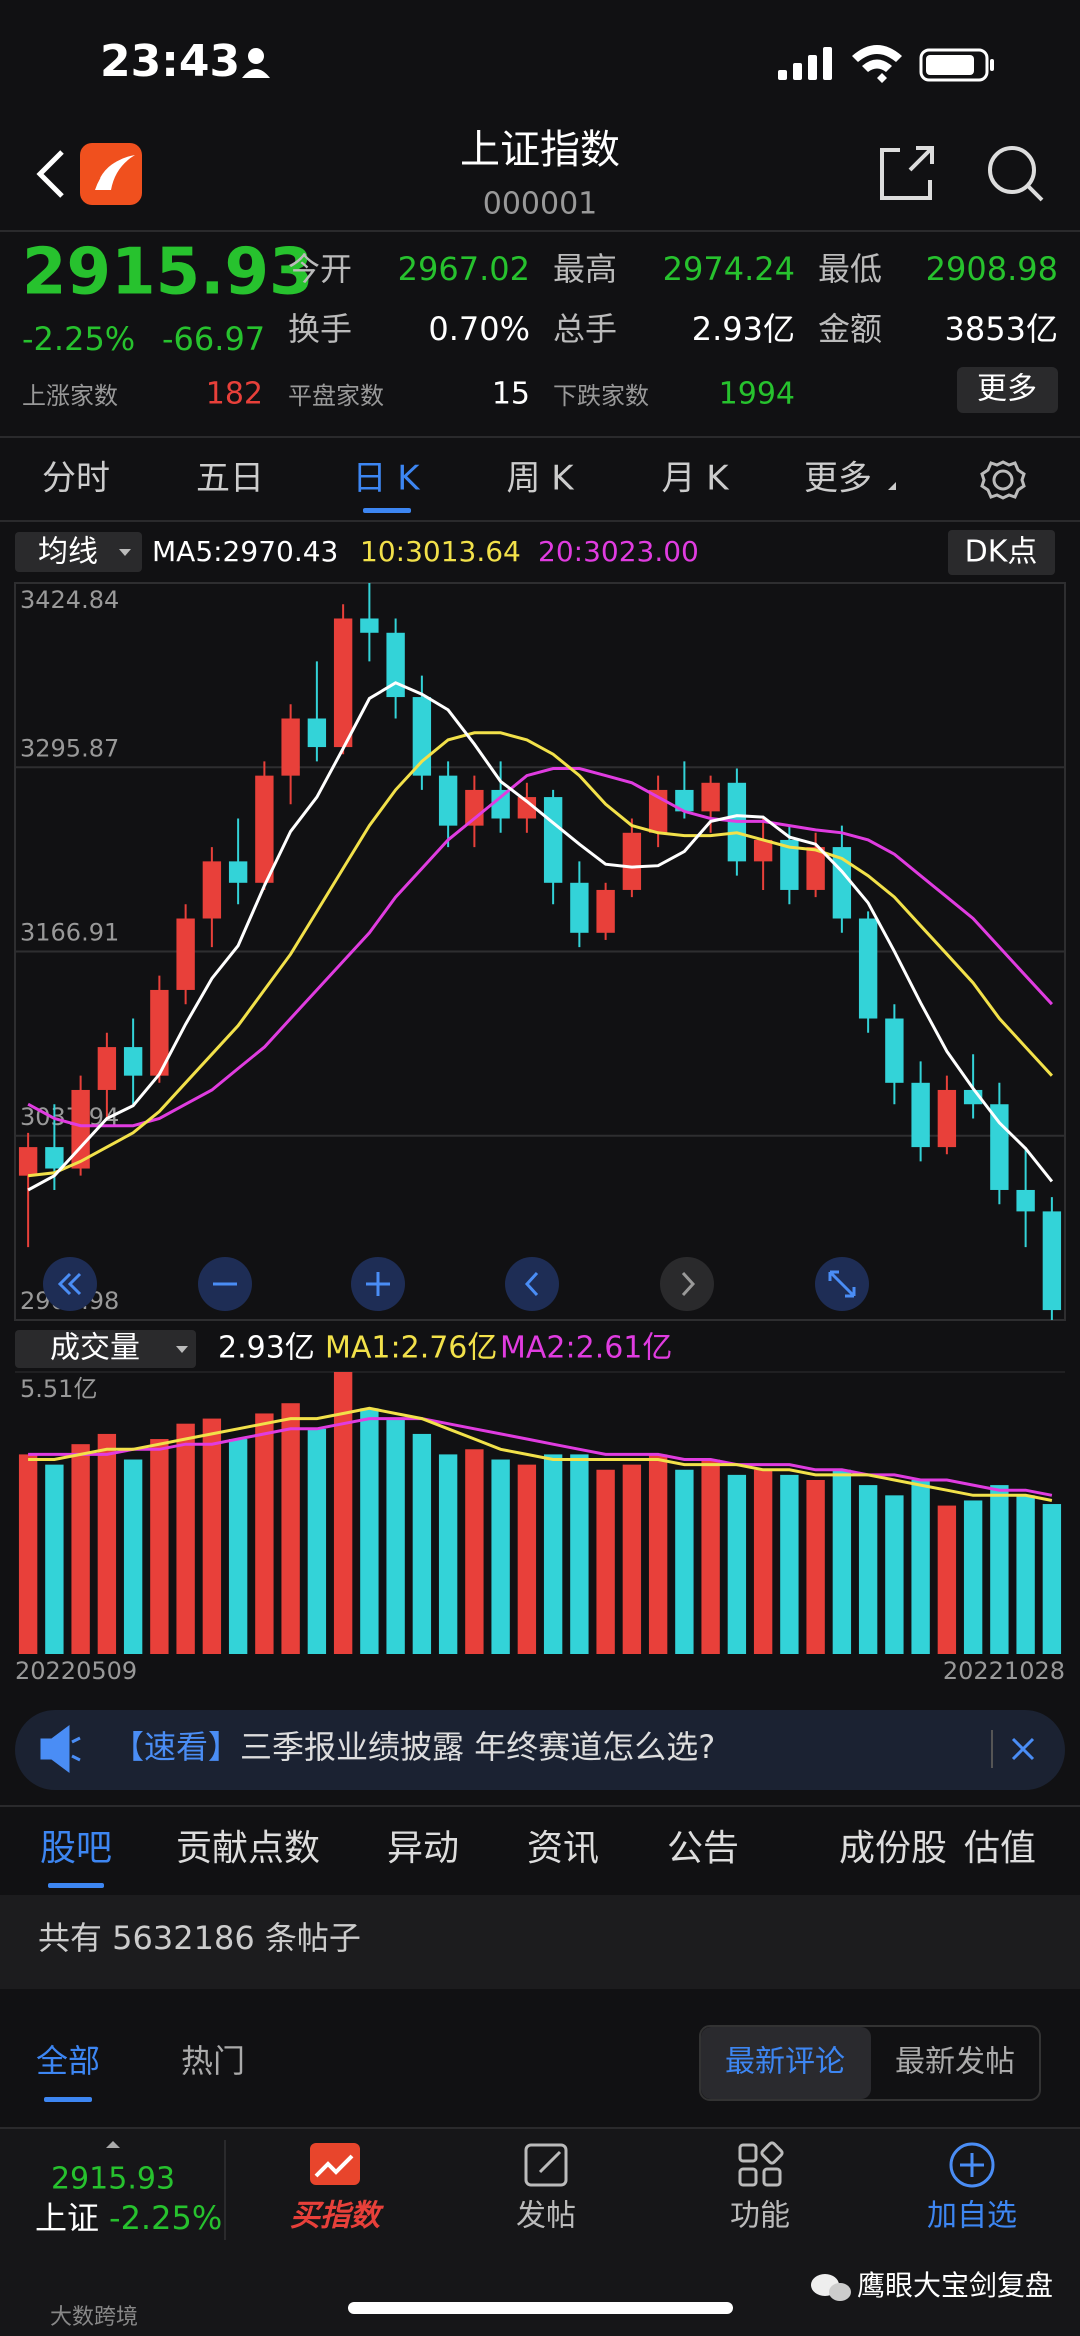 The width and height of the screenshot is (1080, 2336). I want to click on nav-item: 买指数, so click(337, 2216).